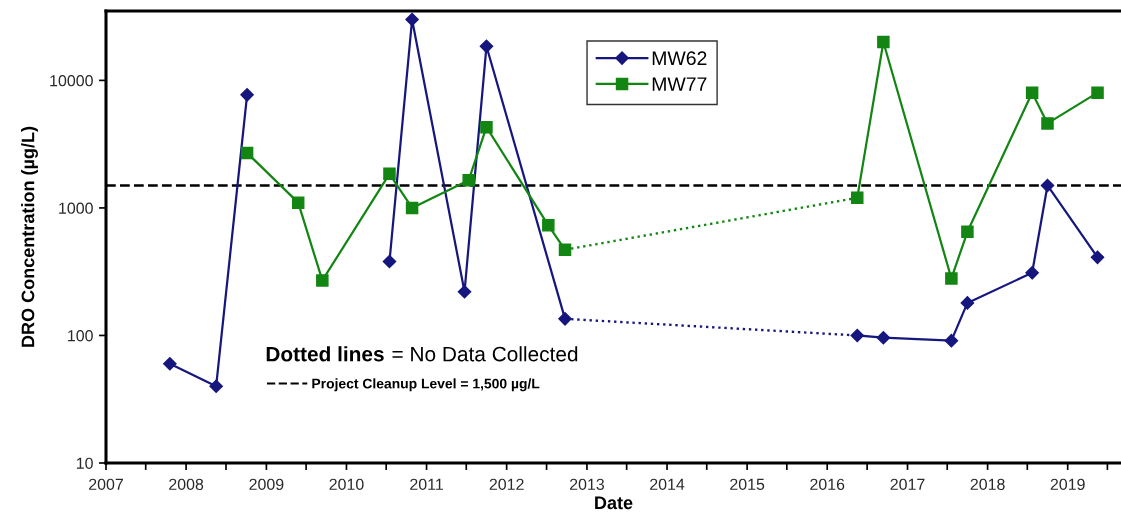  I want to click on x-tick-label: 2013, so click(587, 484).